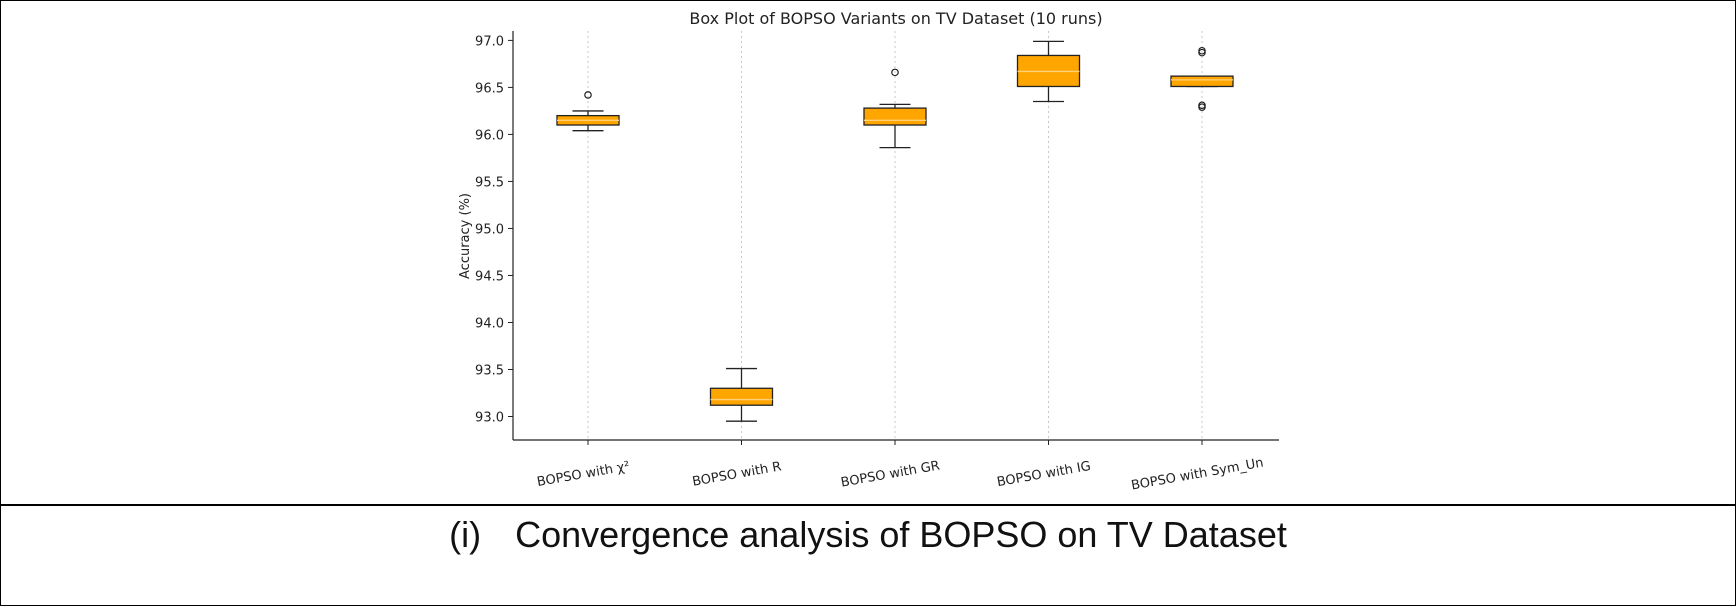 The width and height of the screenshot is (1736, 606). I want to click on y-tick-label: 95.5, so click(489, 182).